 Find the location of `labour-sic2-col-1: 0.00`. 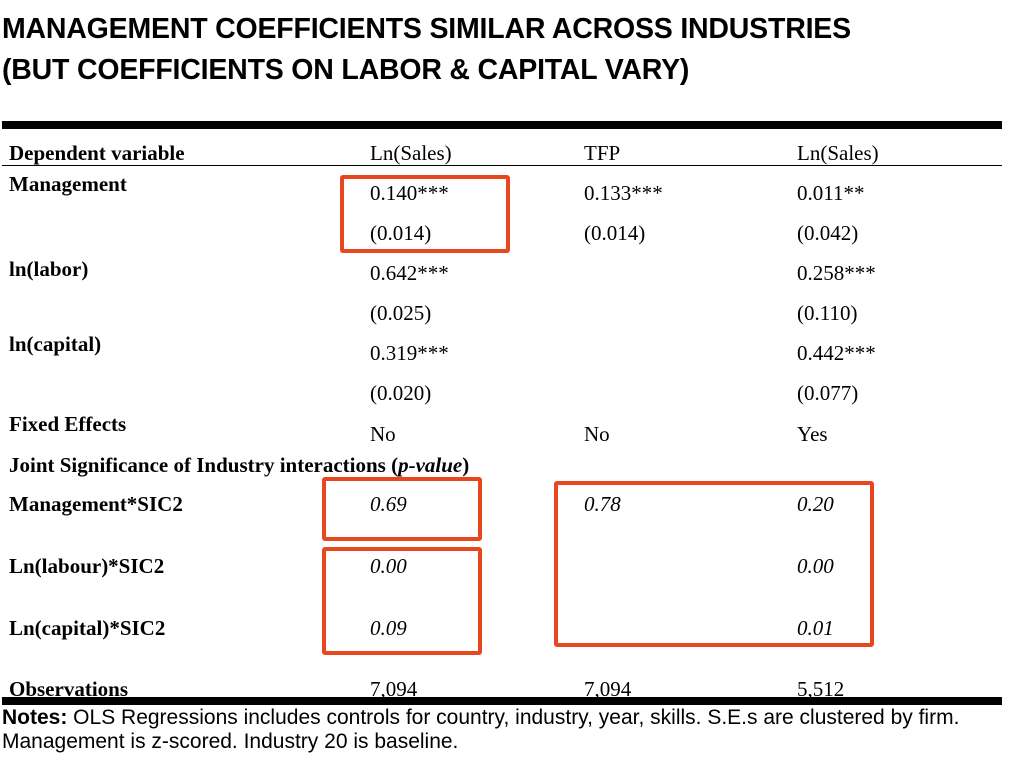

labour-sic2-col-1: 0.00 is located at coordinates (388, 566).